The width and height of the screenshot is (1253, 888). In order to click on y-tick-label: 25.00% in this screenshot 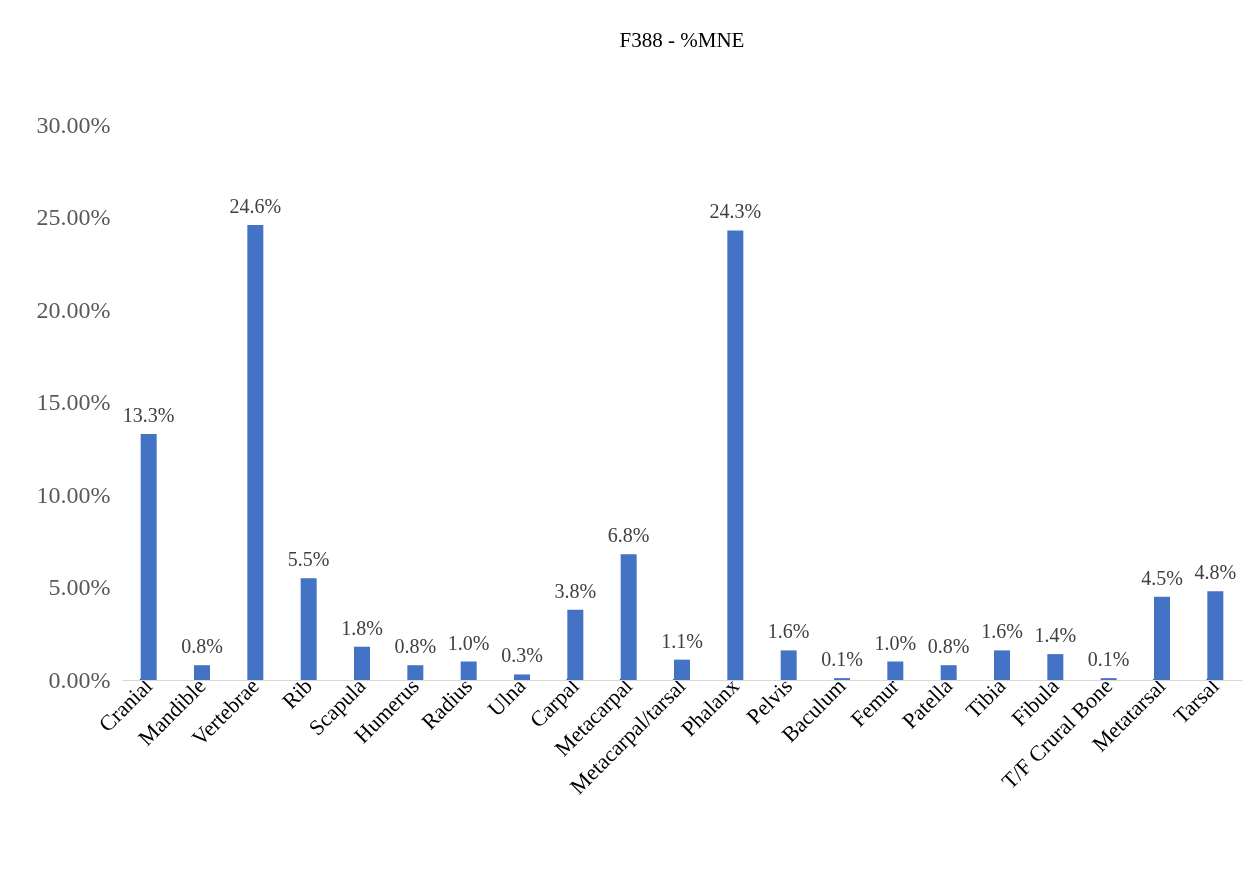, I will do `click(73, 217)`.